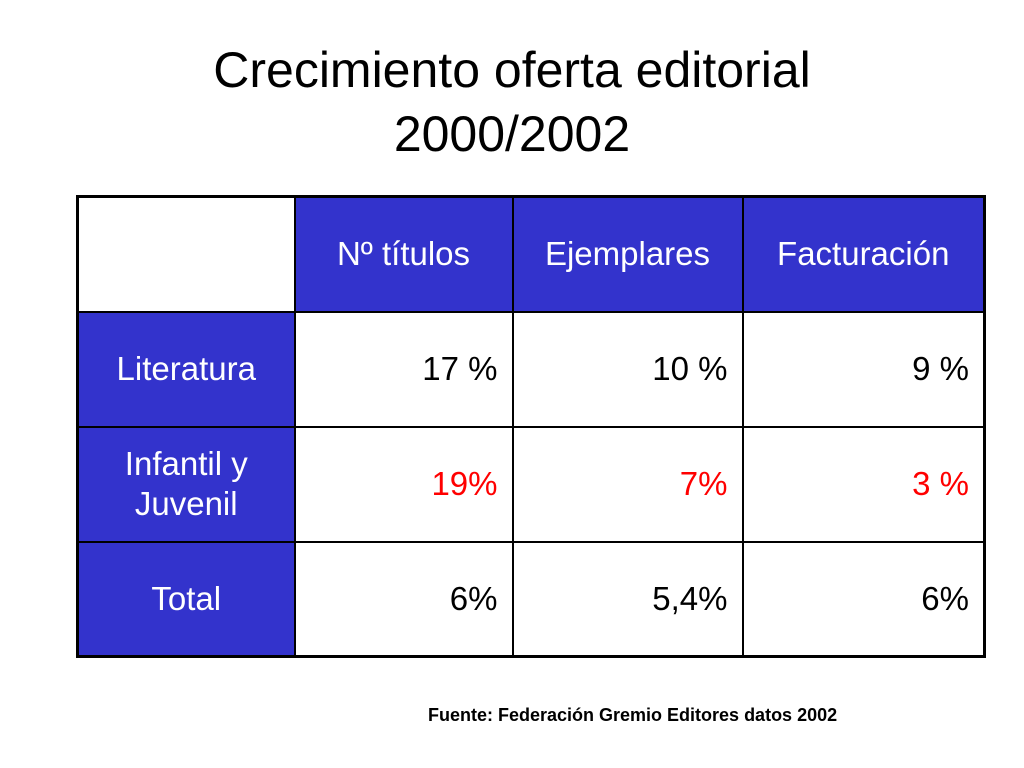 This screenshot has height=768, width=1024. I want to click on column-header-facturacion: Facturación, so click(863, 254).